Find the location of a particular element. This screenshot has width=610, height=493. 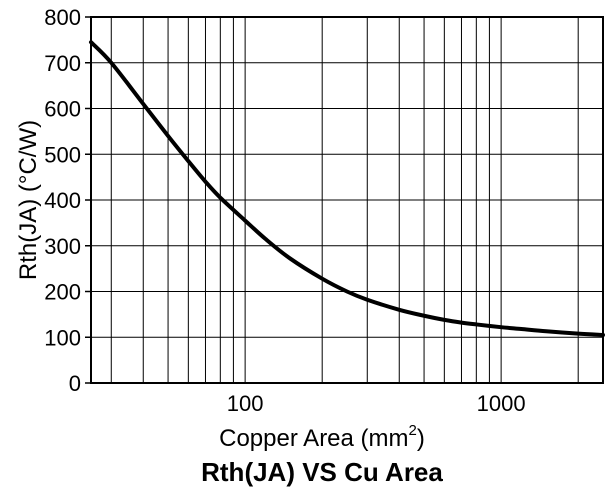

x-axis-title: Copper Area (mm2) is located at coordinates (322, 437).